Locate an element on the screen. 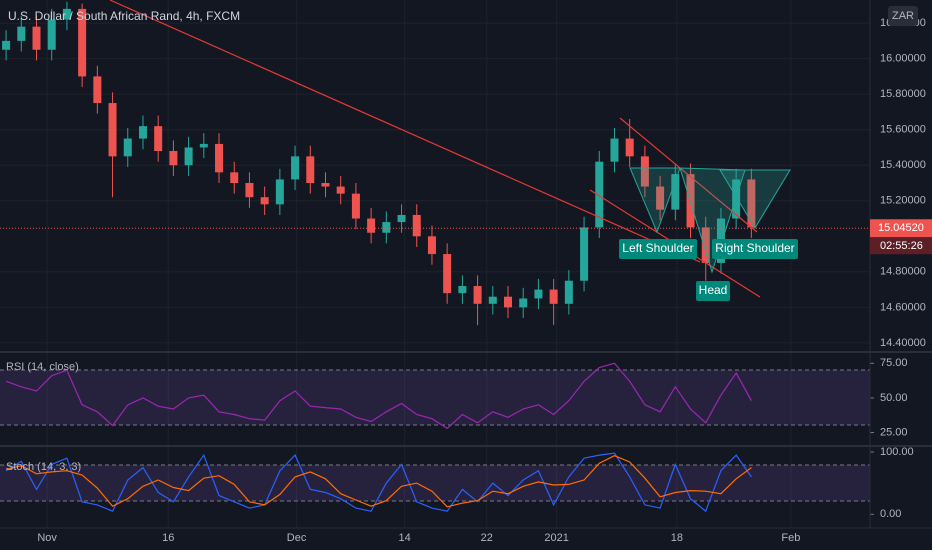  currency-button-label: ZAR is located at coordinates (903, 16).